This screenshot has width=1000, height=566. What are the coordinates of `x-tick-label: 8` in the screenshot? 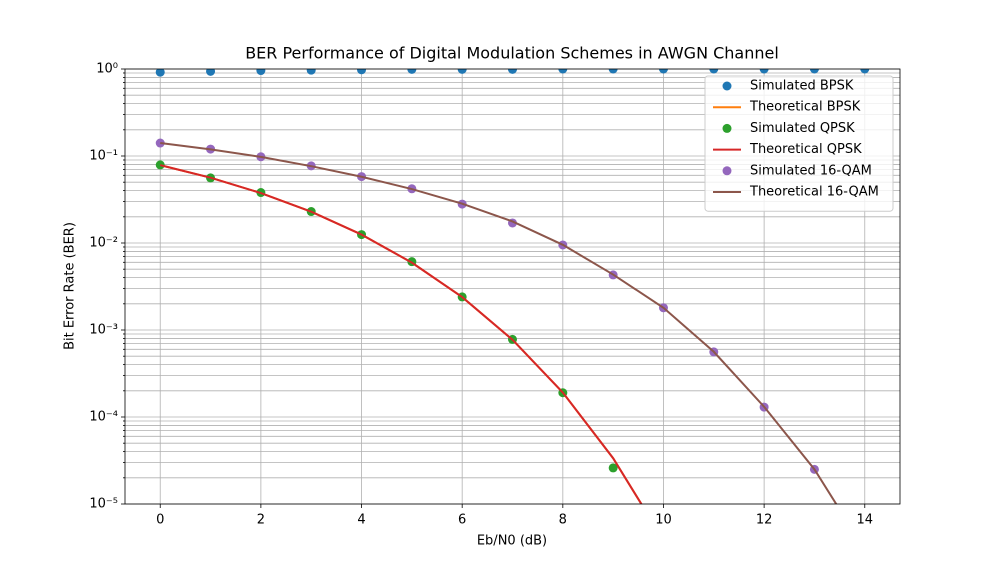 It's located at (563, 520).